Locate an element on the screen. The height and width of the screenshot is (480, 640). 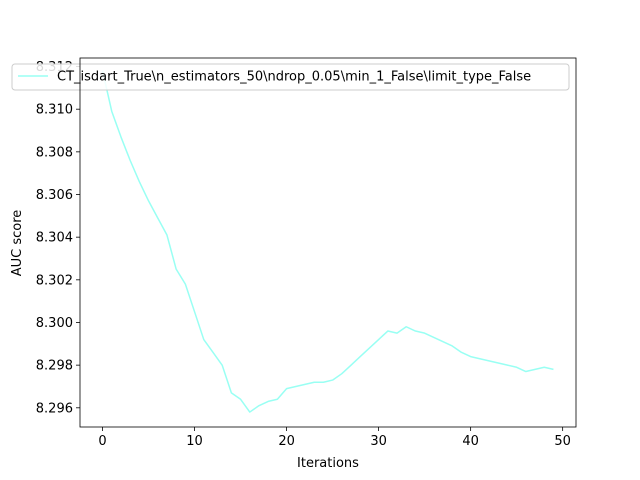
y-tick-label: 8.296 is located at coordinates (54, 408).